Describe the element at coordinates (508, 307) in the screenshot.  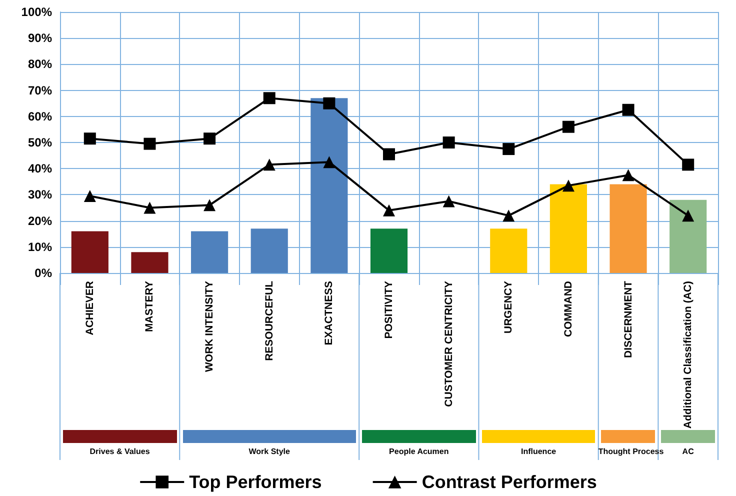
I see `x-tick-label: URGENCY` at that location.